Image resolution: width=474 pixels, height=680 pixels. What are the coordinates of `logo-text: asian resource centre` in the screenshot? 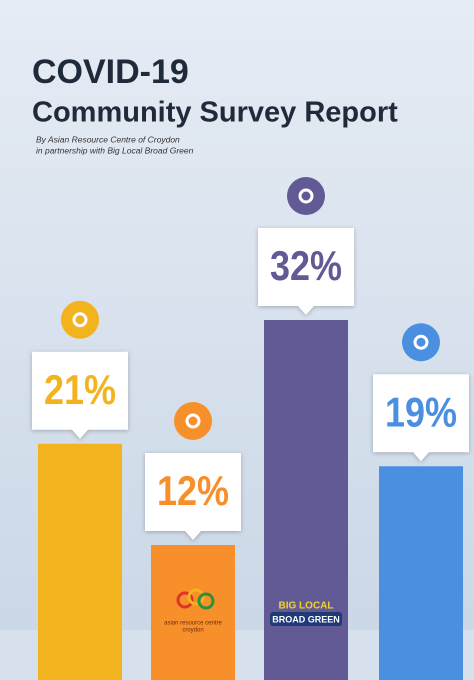 It's located at (193, 624).